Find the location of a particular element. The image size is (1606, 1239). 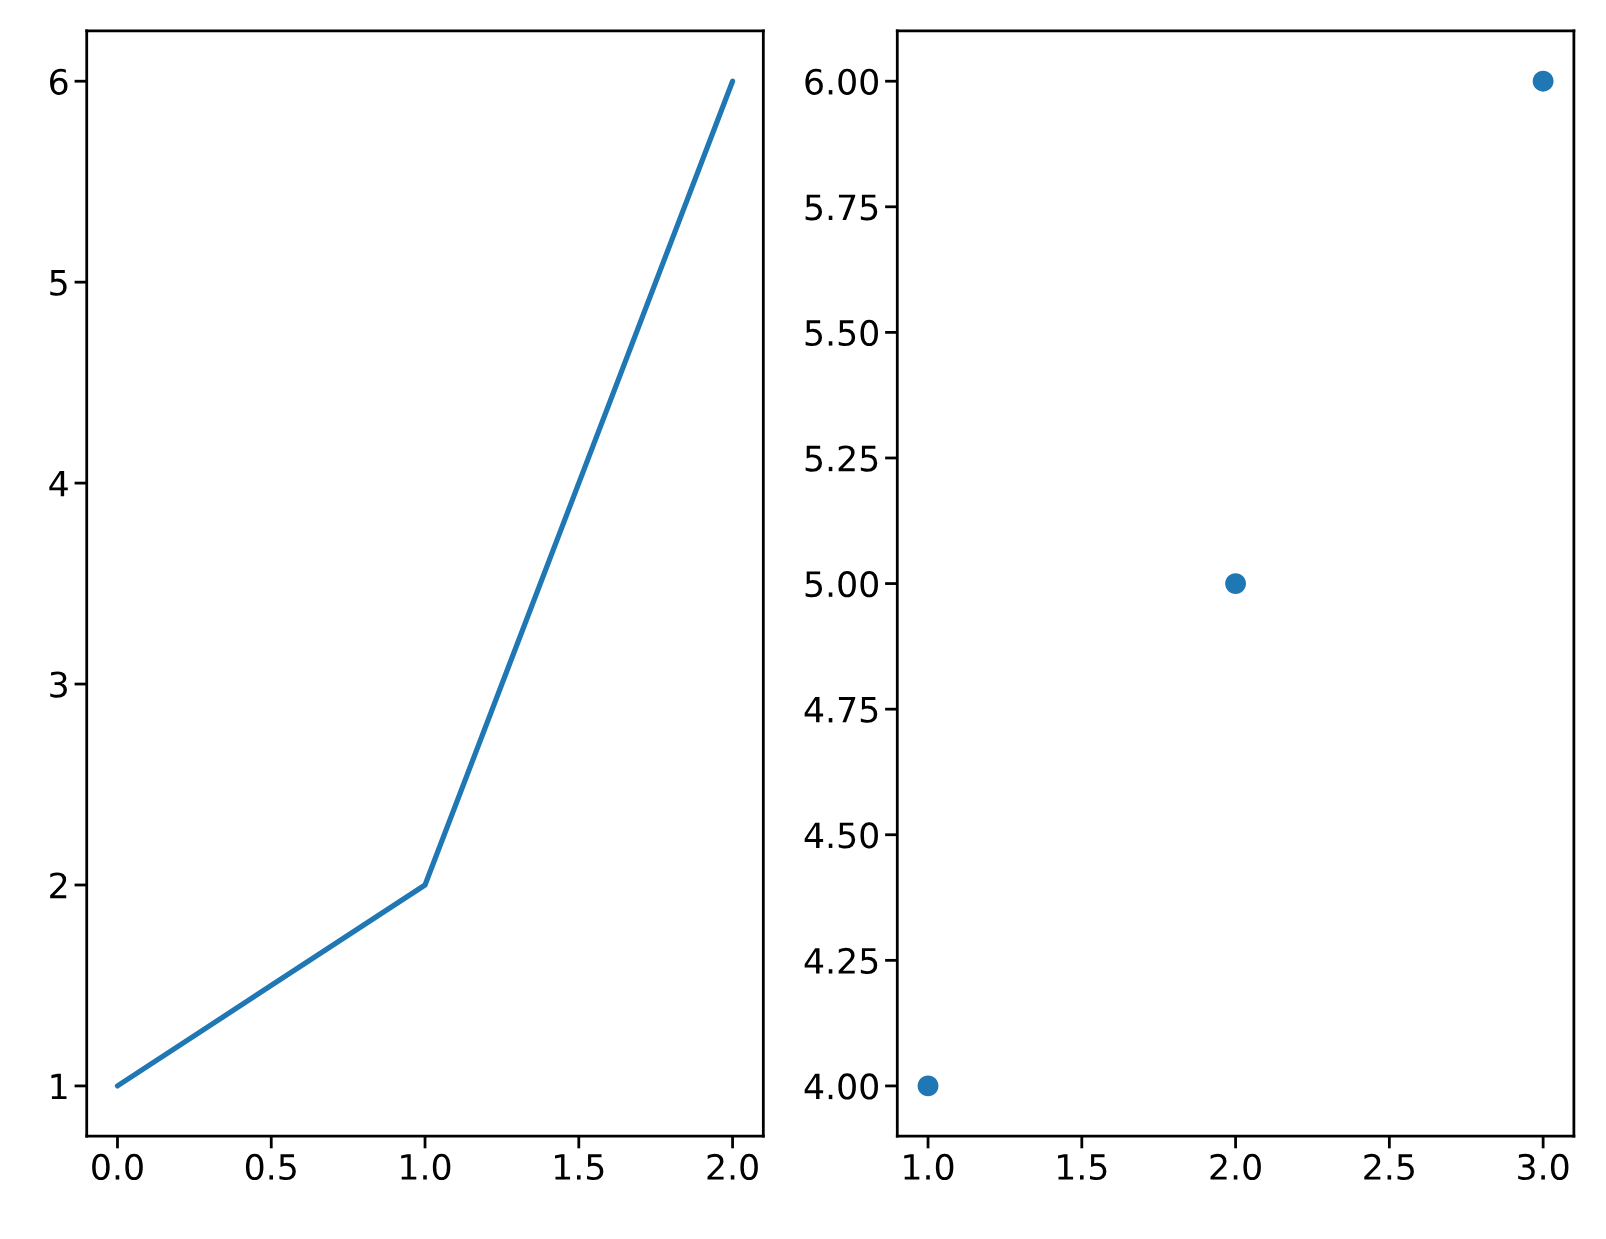

y-tick-label: 4.00 is located at coordinates (841, 1086).